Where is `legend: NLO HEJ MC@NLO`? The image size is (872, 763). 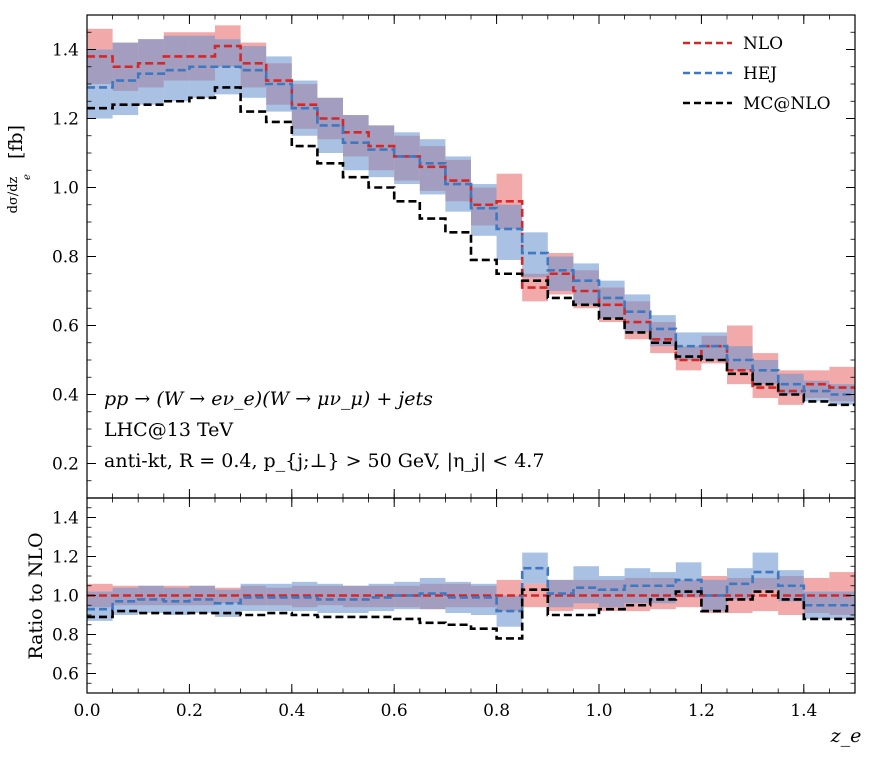
legend: NLO HEJ MC@NLO is located at coordinates (757, 74).